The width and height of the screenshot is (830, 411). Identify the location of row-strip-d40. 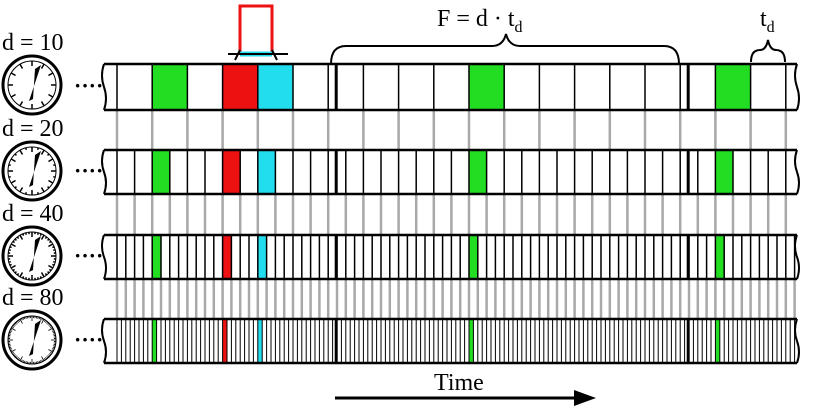
(450, 257).